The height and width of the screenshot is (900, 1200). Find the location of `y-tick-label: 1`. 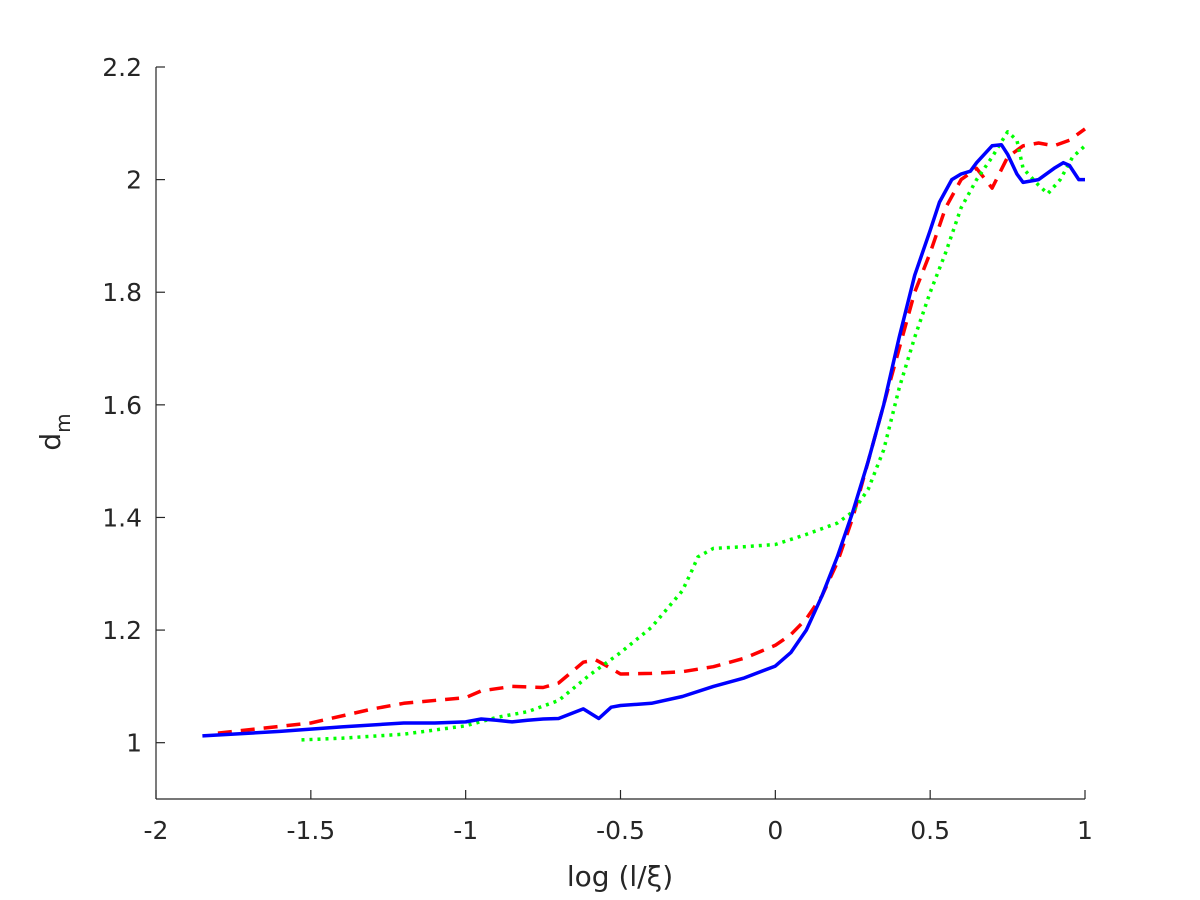

y-tick-label: 1 is located at coordinates (134, 743).